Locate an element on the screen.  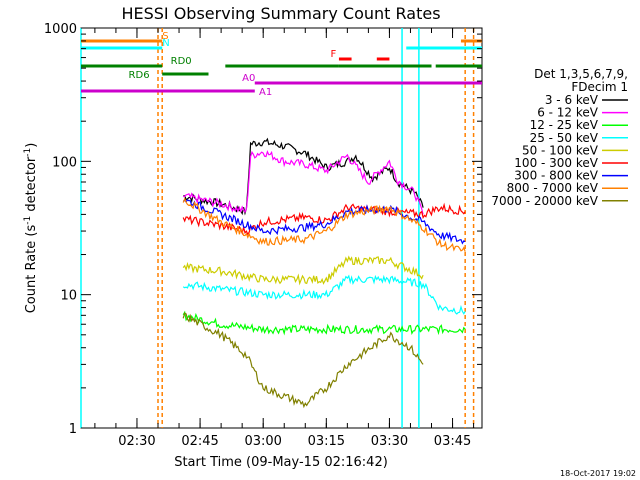
flag-label: N is located at coordinates (165, 43).